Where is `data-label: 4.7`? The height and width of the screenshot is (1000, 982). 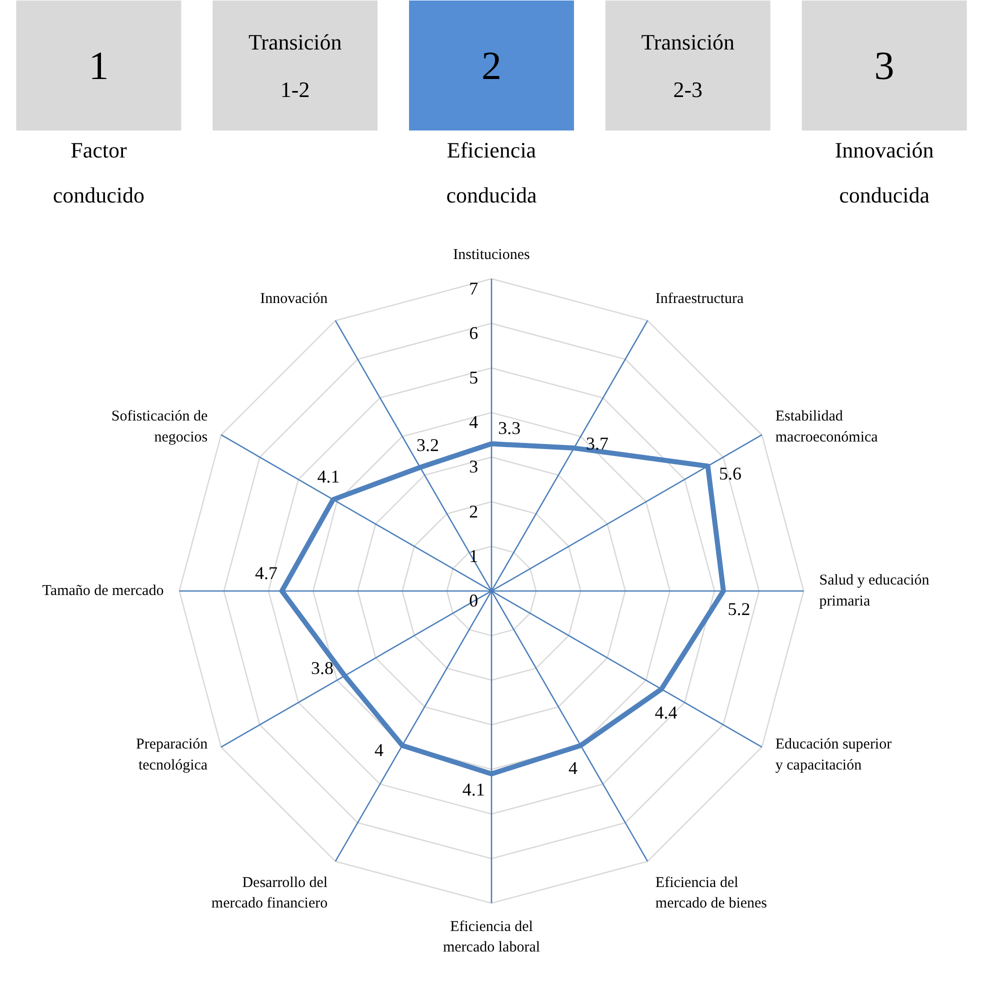 data-label: 4.7 is located at coordinates (266, 573).